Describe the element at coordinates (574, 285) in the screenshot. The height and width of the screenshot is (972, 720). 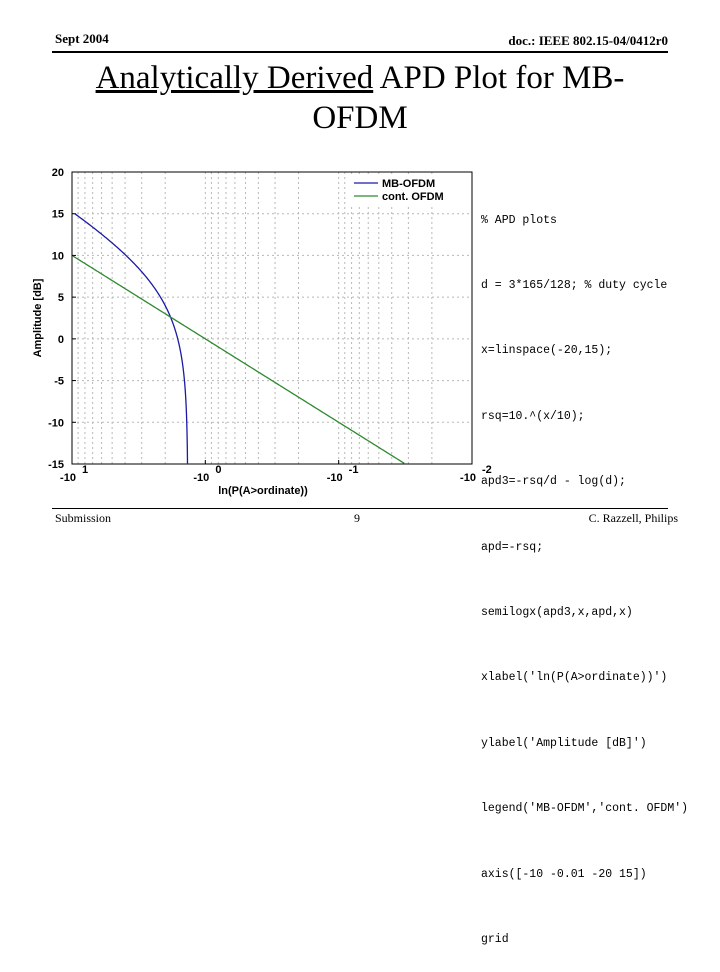
I see `code-line: d = 3*165/128; % duty cycle` at that location.